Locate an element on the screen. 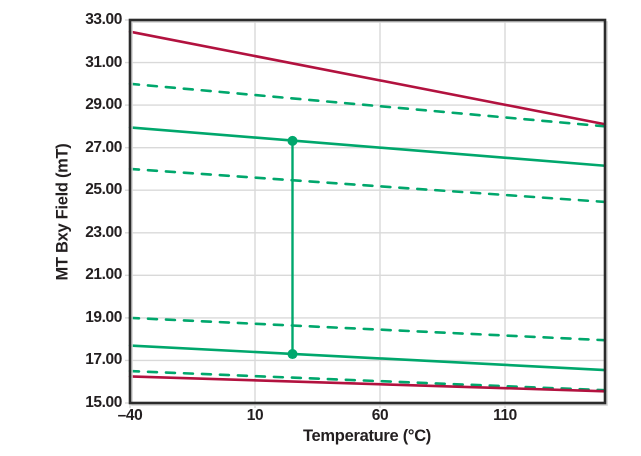  series-green-dashed-lower-outer is located at coordinates (367, 329).